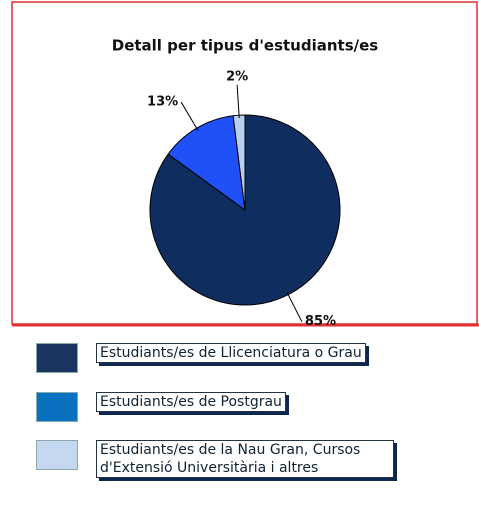 This screenshot has width=479, height=509. What do you see at coordinates (162, 102) in the screenshot?
I see `data-label: 13%` at bounding box center [162, 102].